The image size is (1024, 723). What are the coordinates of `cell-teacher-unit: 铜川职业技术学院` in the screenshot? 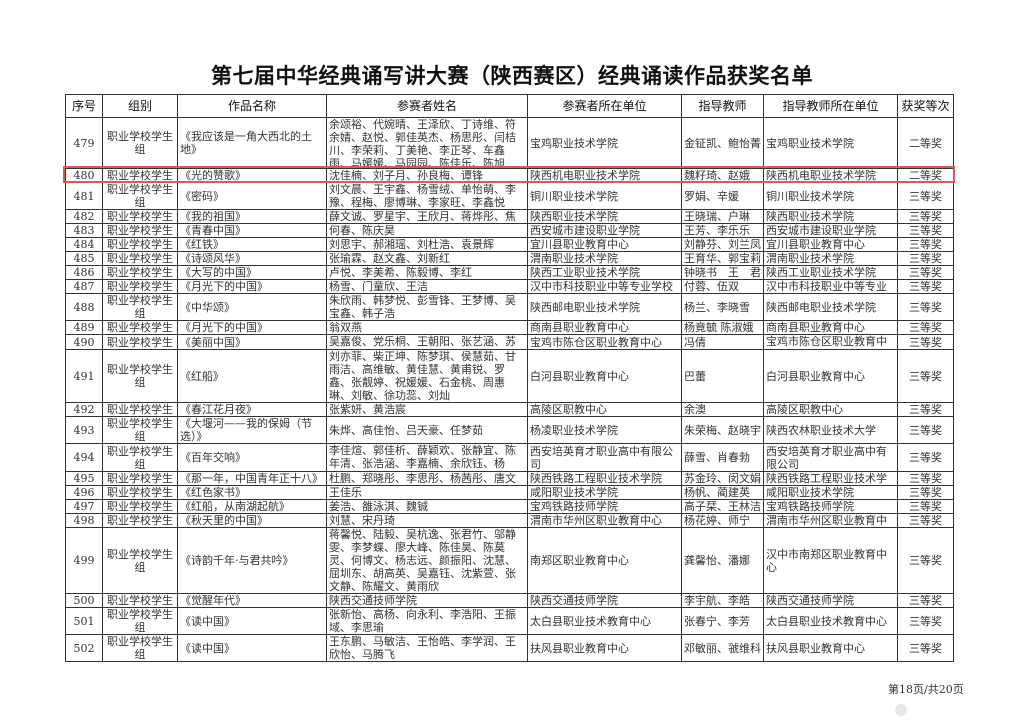 It's located at (830, 196).